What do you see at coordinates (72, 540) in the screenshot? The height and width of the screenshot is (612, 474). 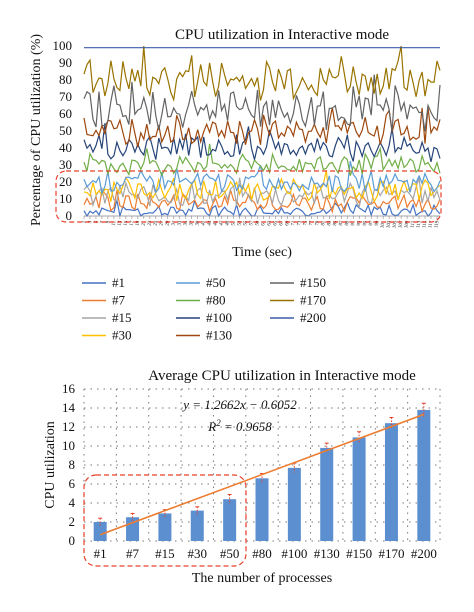 I see `bar-y-tick-label: 0` at bounding box center [72, 540].